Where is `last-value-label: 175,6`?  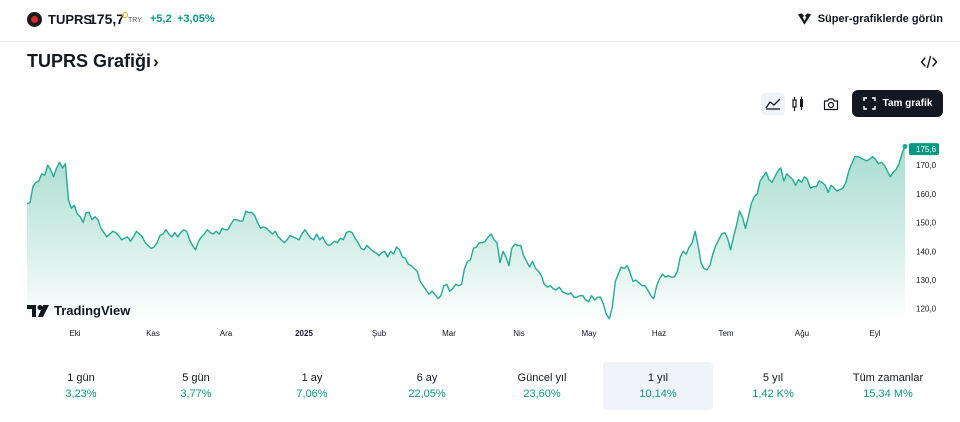 last-value-label: 175,6 is located at coordinates (926, 149).